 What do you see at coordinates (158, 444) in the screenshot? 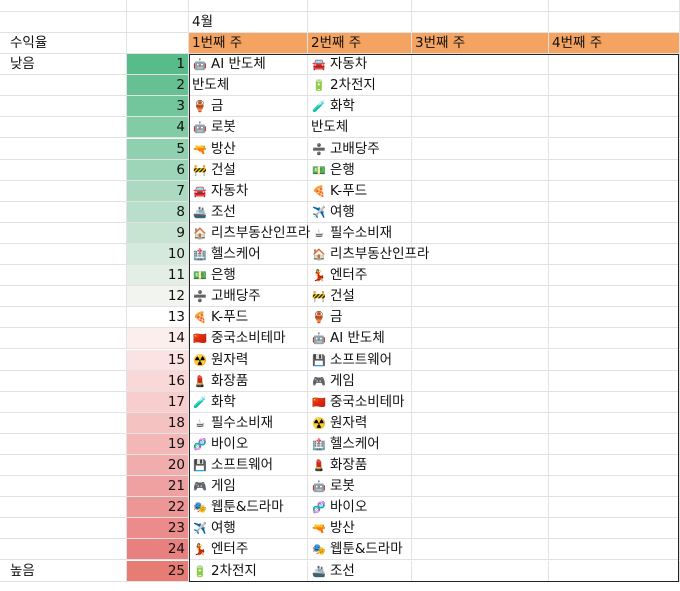
I see `rank-cell: 19` at bounding box center [158, 444].